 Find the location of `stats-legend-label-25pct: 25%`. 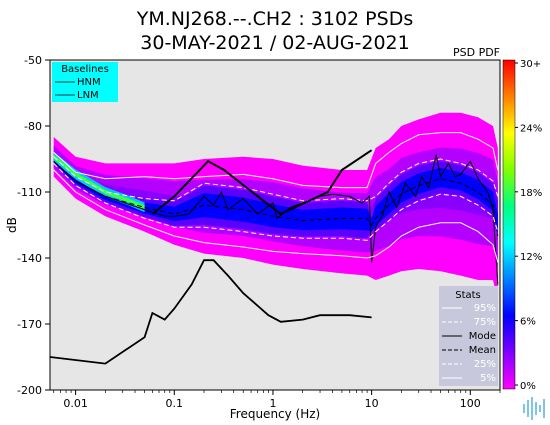

stats-legend-label-25pct: 25% is located at coordinates (485, 364).